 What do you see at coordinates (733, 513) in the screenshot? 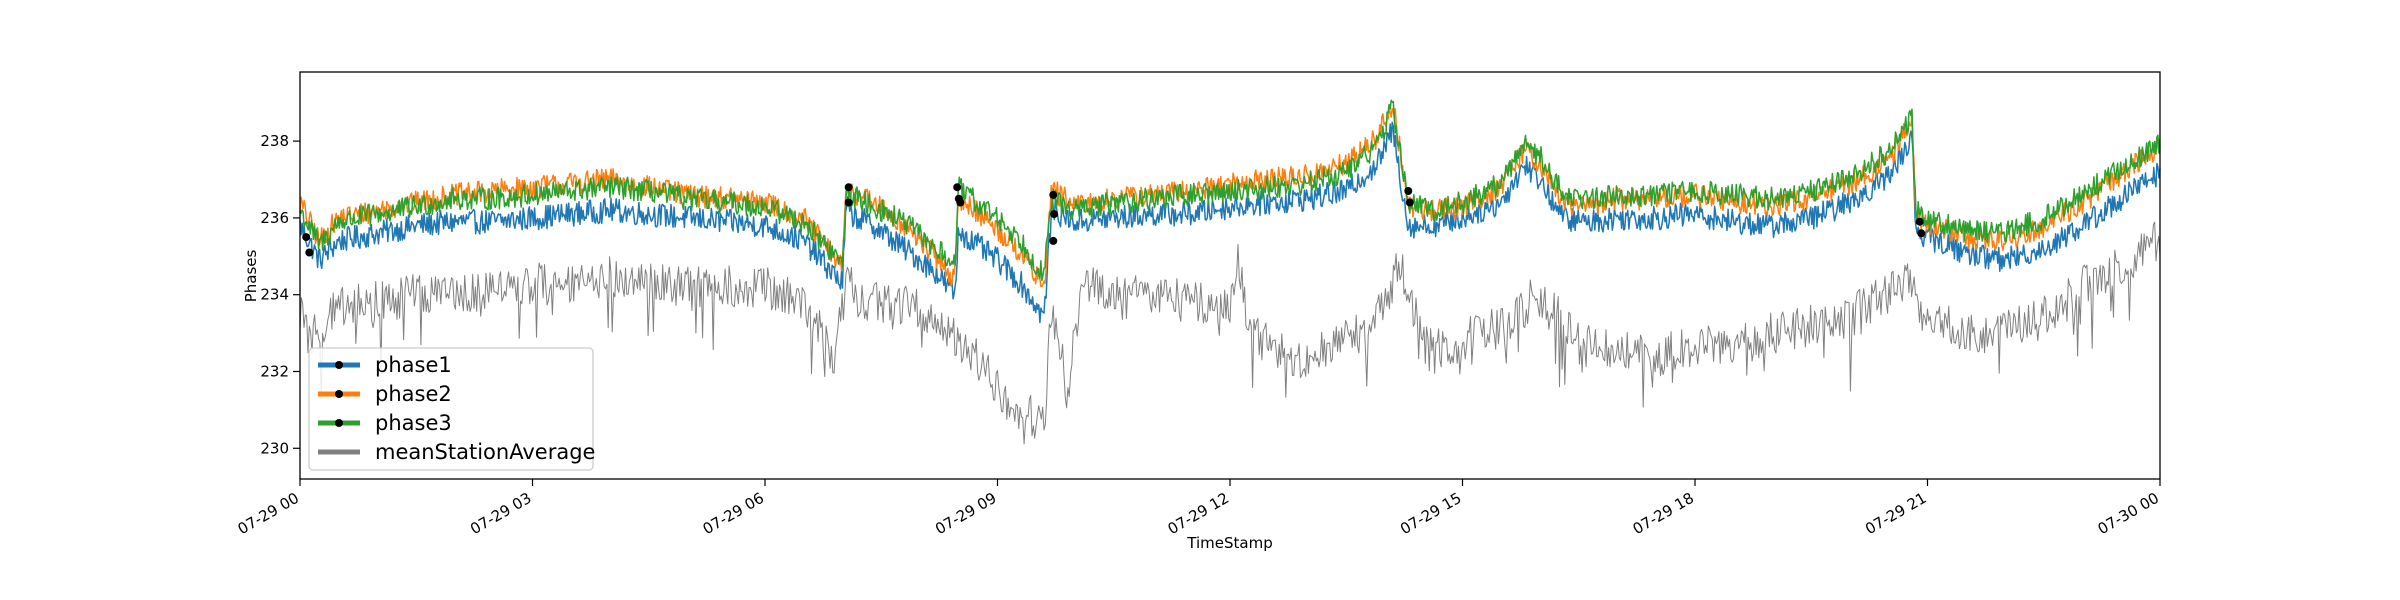
I see `x-tick-label: 07-29 06` at bounding box center [733, 513].